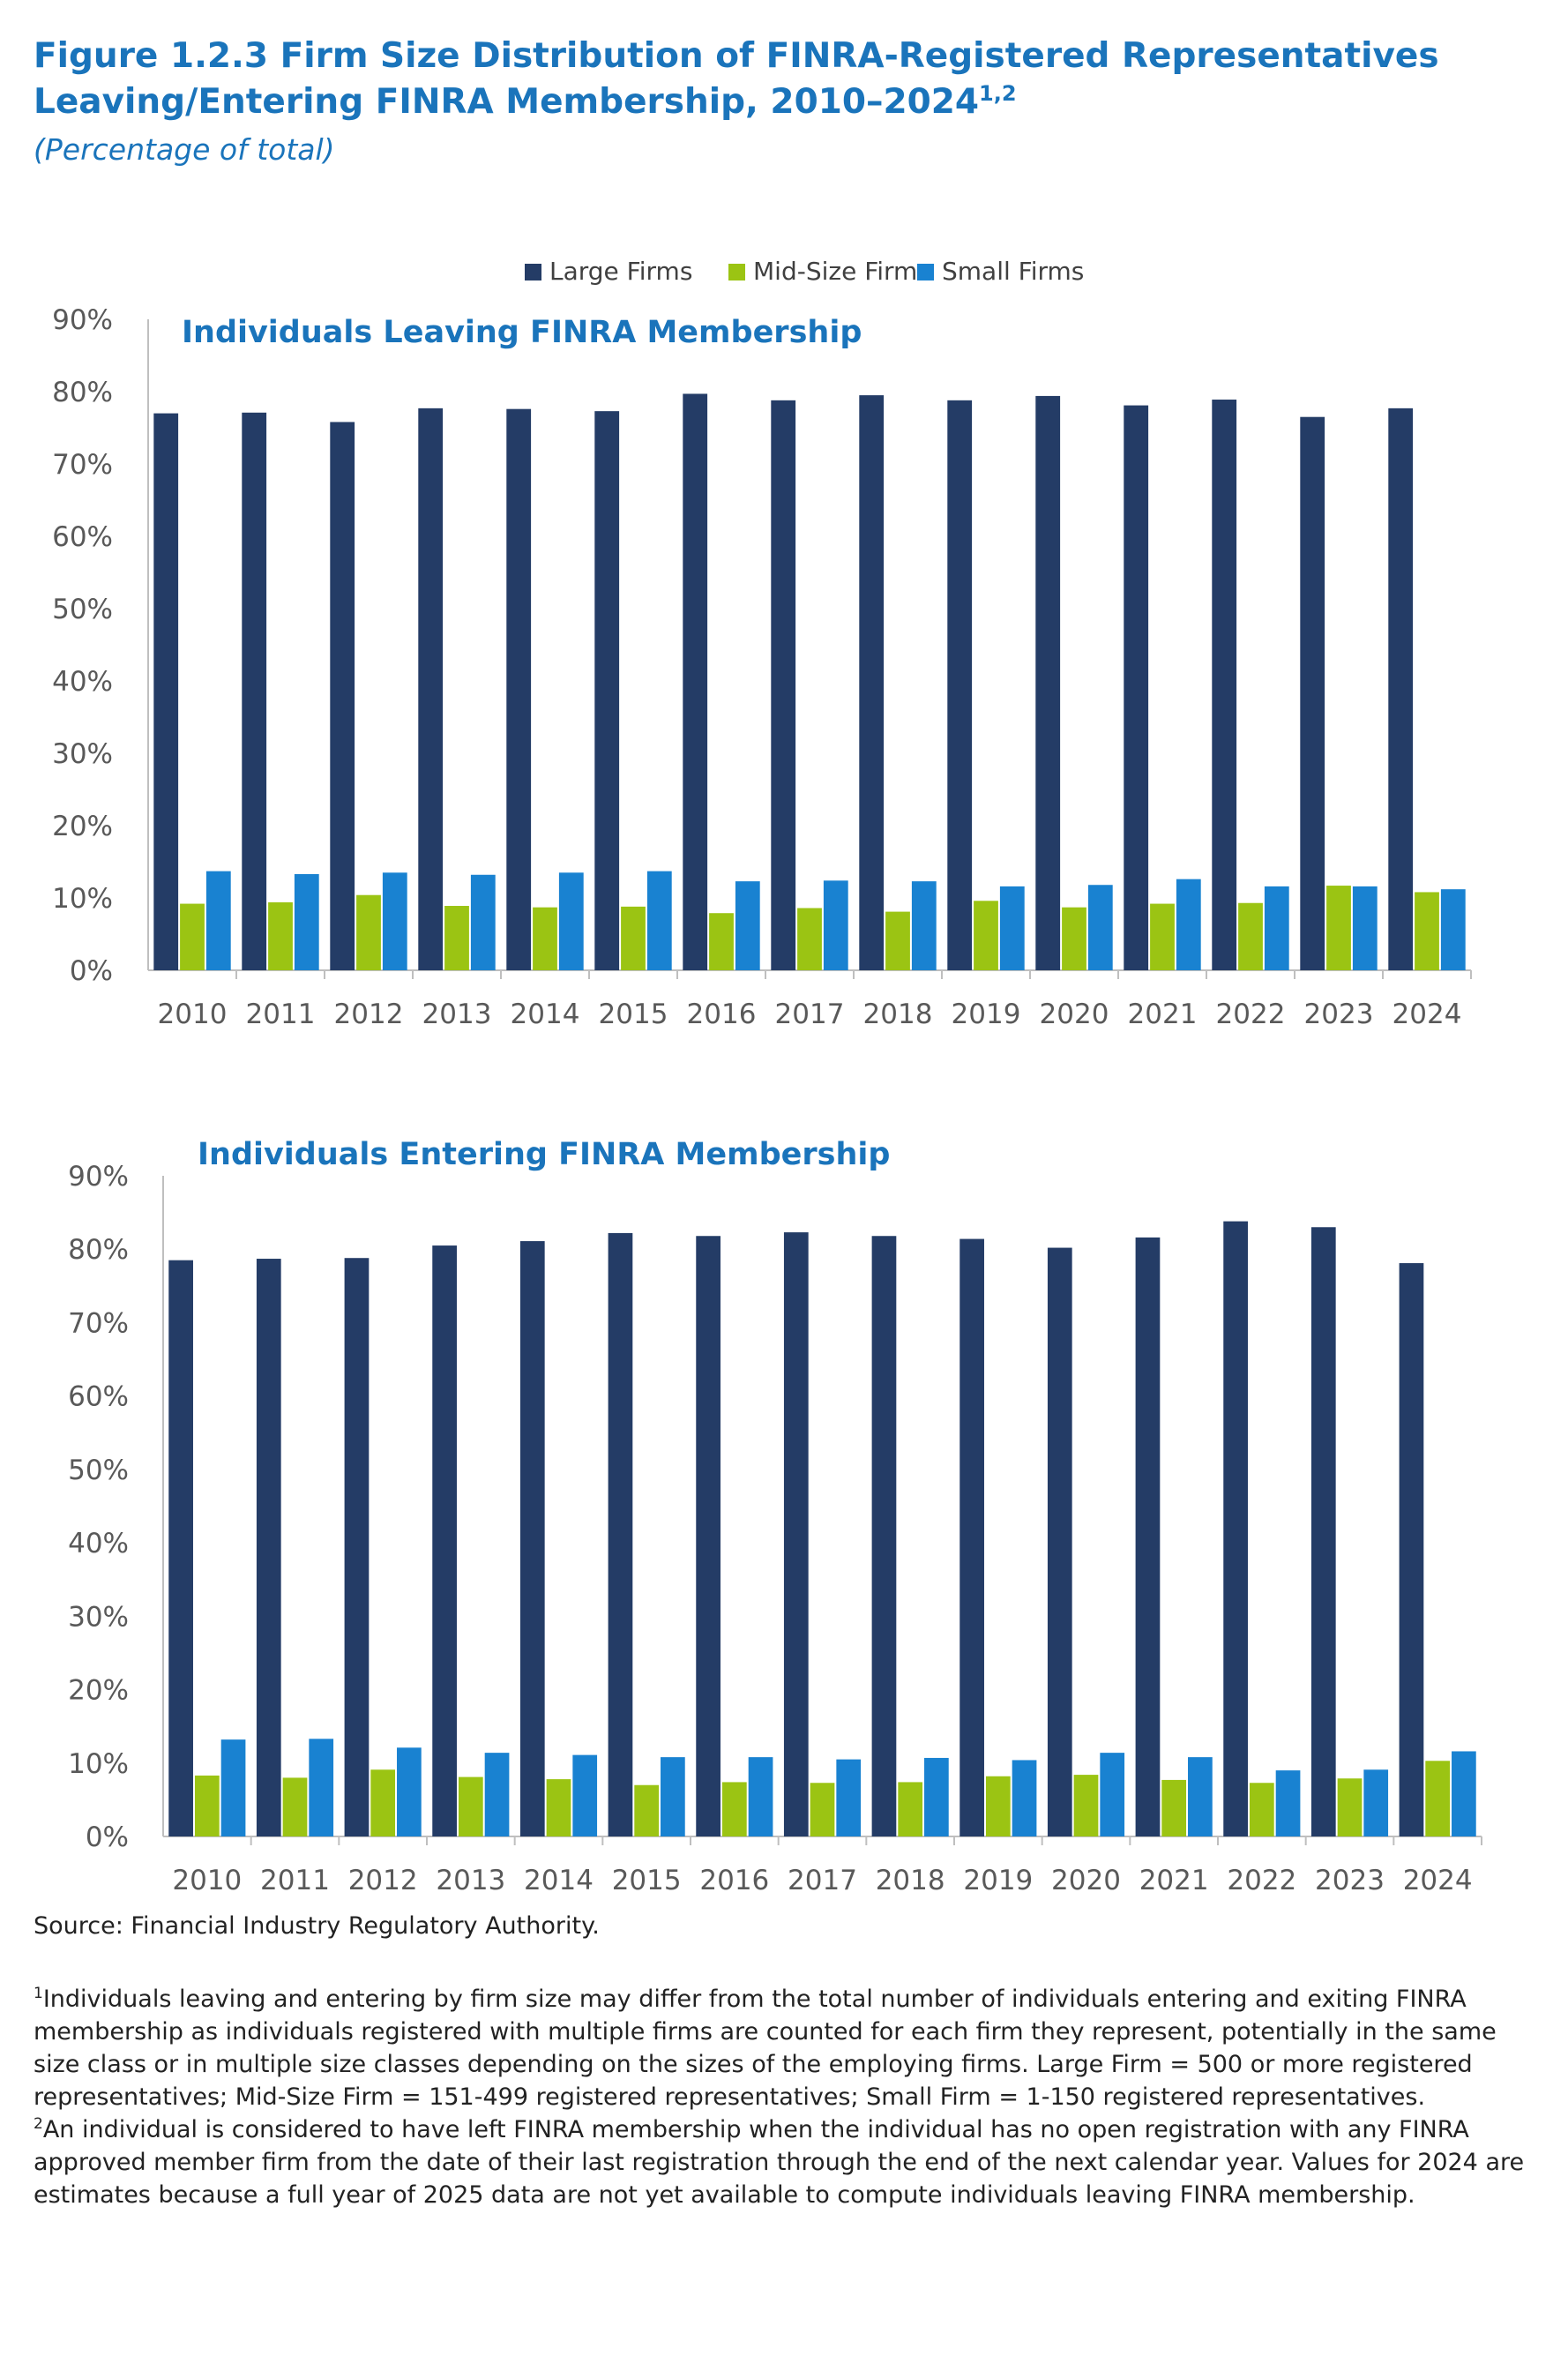  What do you see at coordinates (1013, 271) in the screenshot?
I see `legend-label-small-firms: Small Firms` at bounding box center [1013, 271].